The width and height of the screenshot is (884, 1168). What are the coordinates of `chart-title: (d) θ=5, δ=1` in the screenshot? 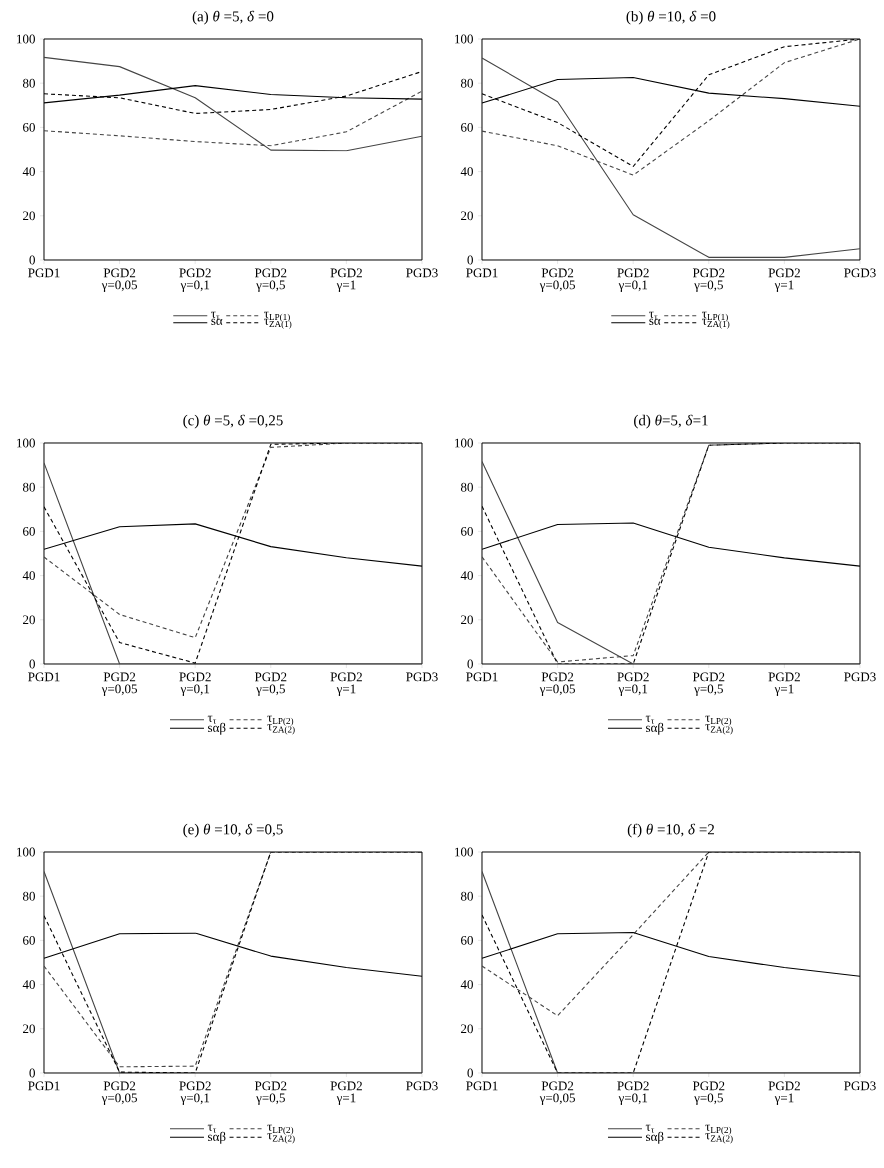 It's located at (671, 421).